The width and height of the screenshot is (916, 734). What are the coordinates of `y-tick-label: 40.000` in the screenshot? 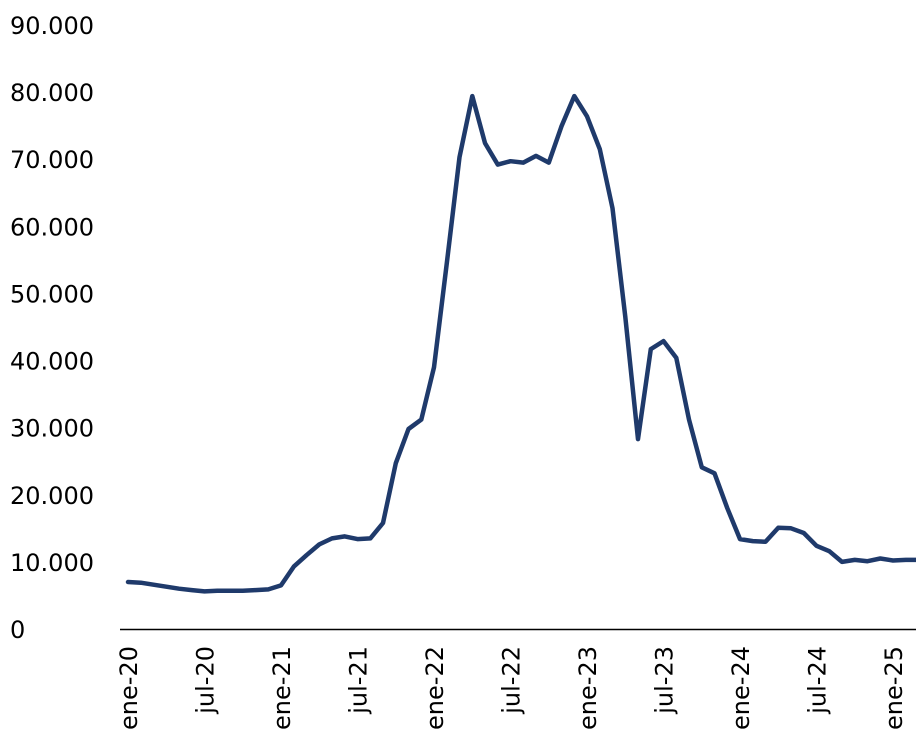 It's located at (52, 362).